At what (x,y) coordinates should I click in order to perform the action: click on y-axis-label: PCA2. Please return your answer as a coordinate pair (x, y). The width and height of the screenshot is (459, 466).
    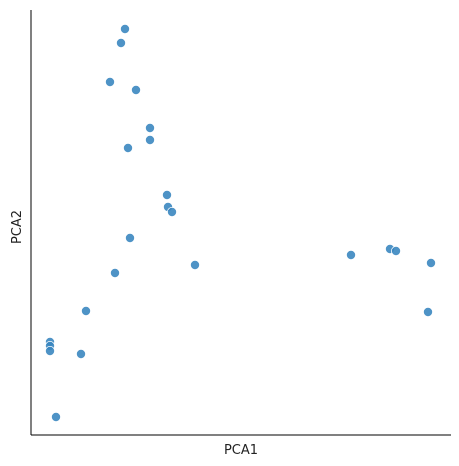
    Looking at the image, I should click on (17, 227).